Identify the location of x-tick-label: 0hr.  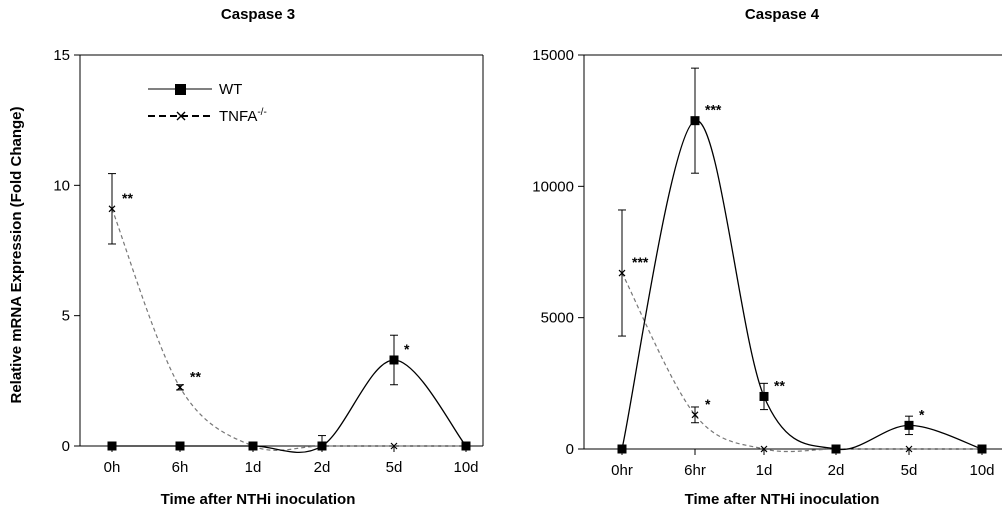
(622, 470).